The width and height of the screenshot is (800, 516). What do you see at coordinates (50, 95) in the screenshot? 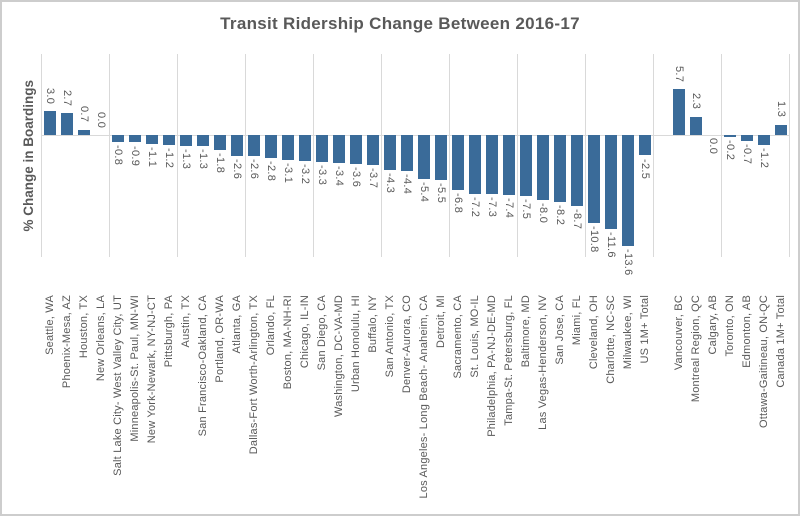
I see `value-label: 3.0` at bounding box center [50, 95].